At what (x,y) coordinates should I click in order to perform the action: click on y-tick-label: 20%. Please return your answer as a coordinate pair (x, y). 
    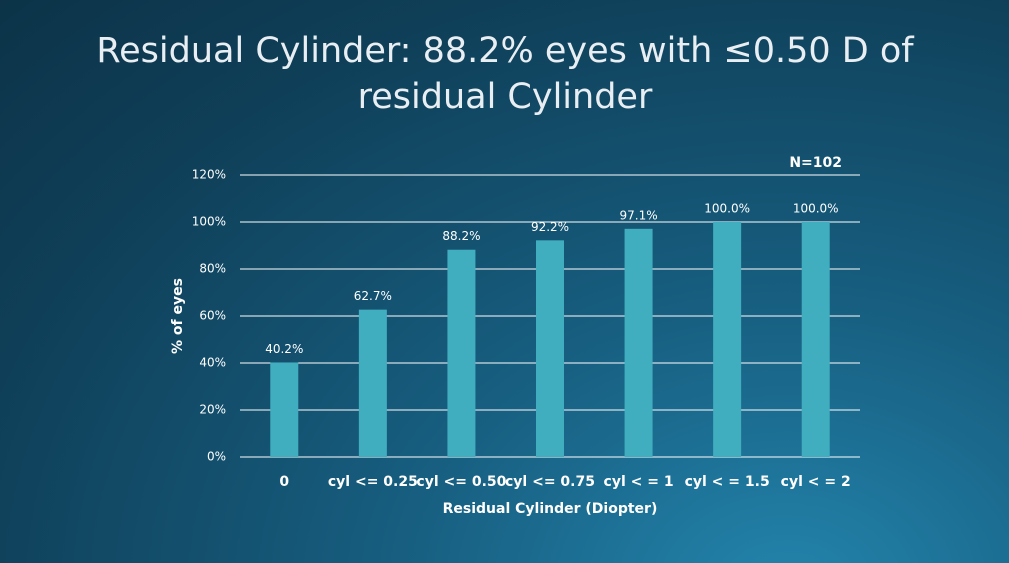
    Looking at the image, I should click on (212, 410).